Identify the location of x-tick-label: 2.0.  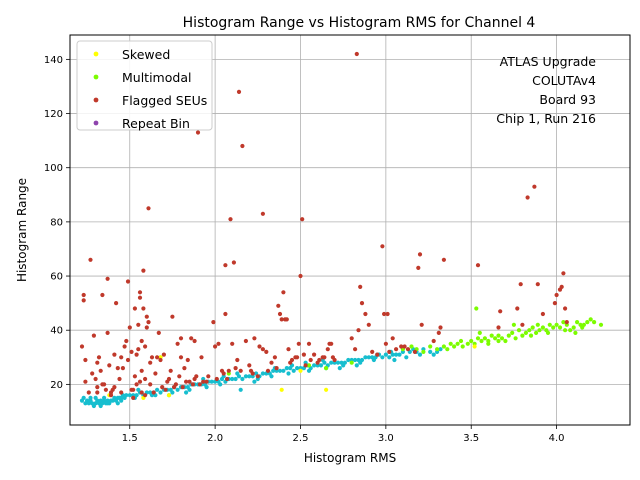
(215, 438).